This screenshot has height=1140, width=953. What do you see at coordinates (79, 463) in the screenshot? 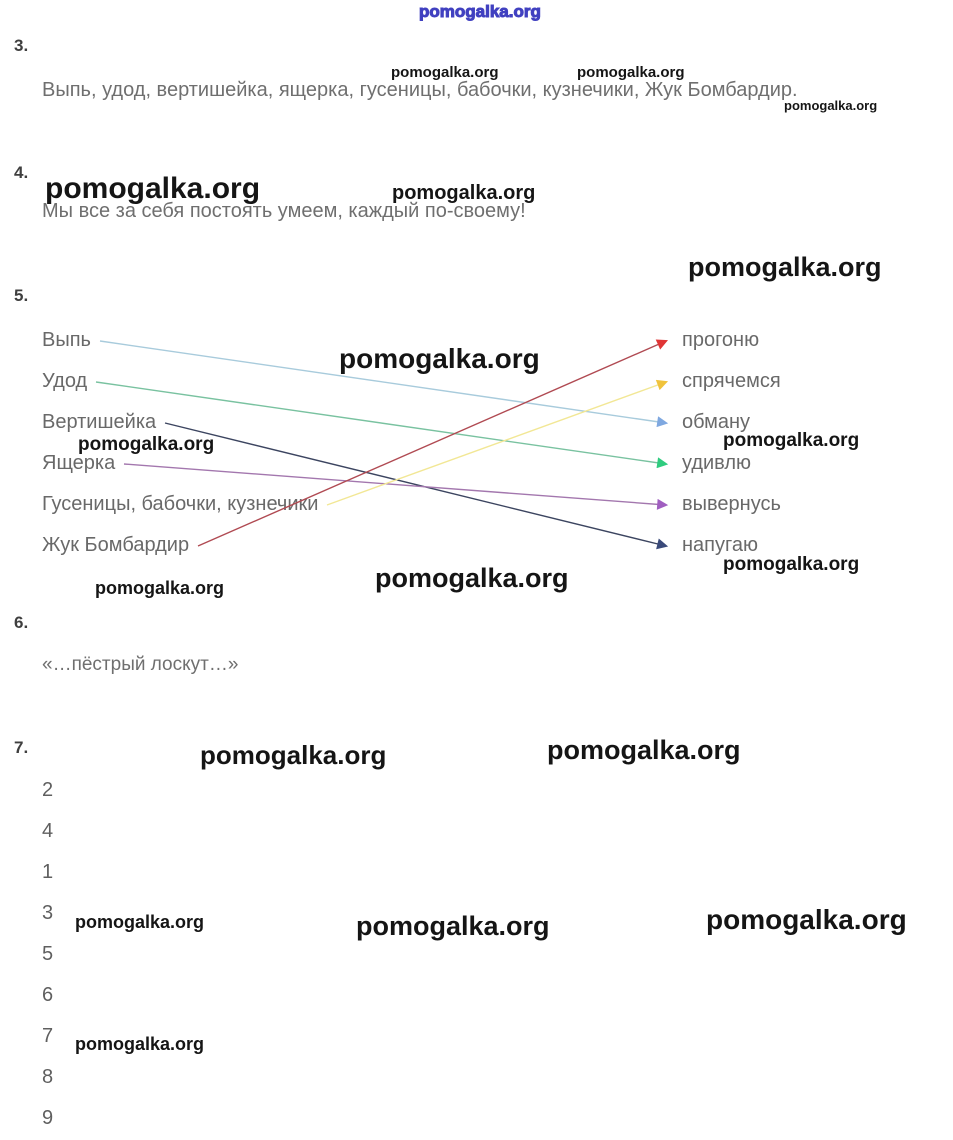
I see `match-left-item: Ящерка` at bounding box center [79, 463].